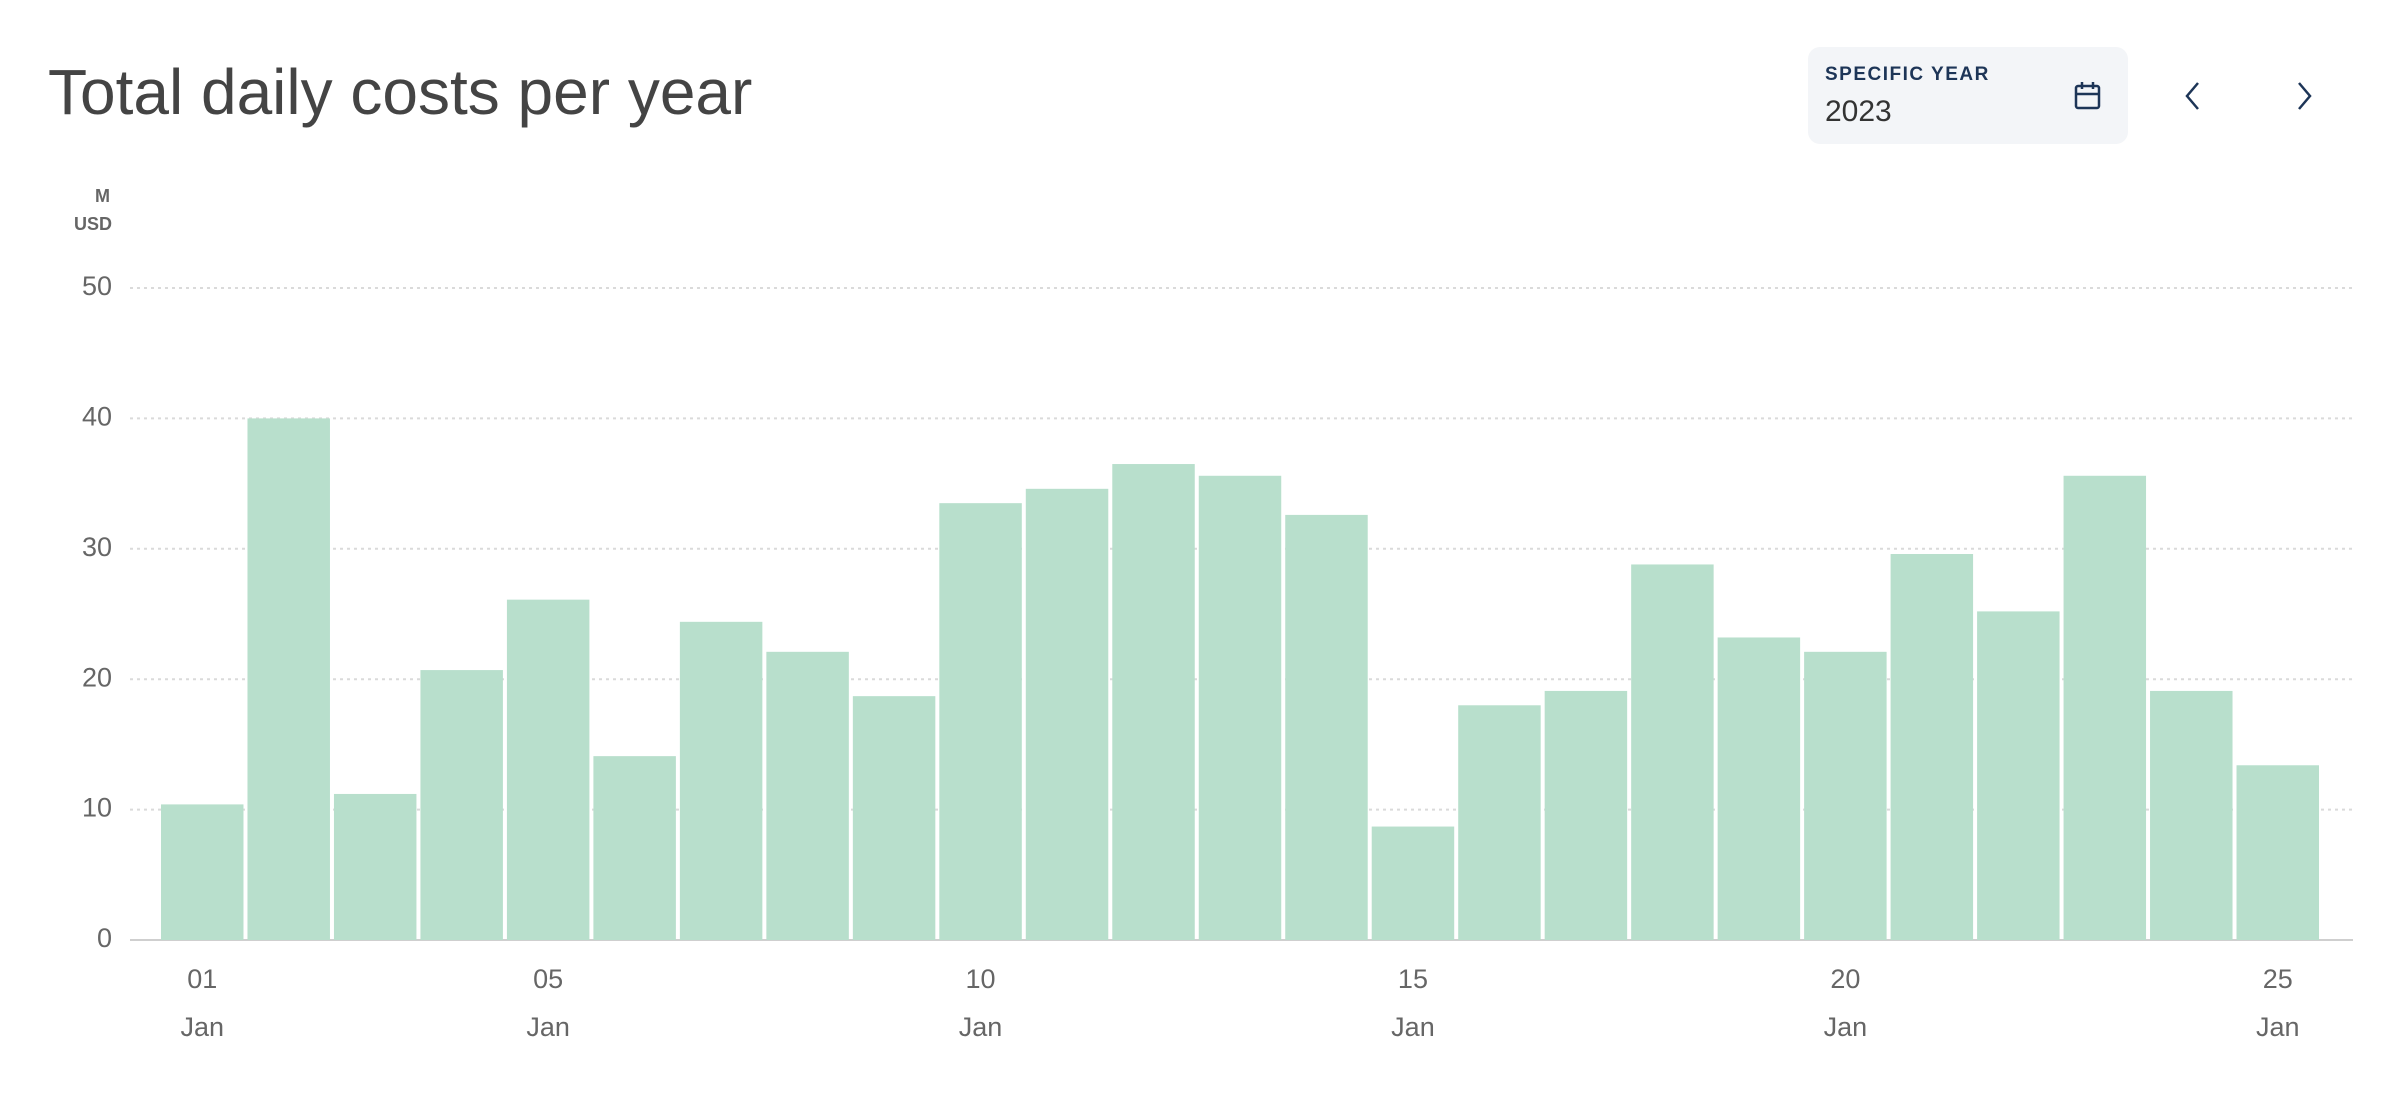 The width and height of the screenshot is (2400, 1100). I want to click on y-tick-label: 50, so click(97, 286).